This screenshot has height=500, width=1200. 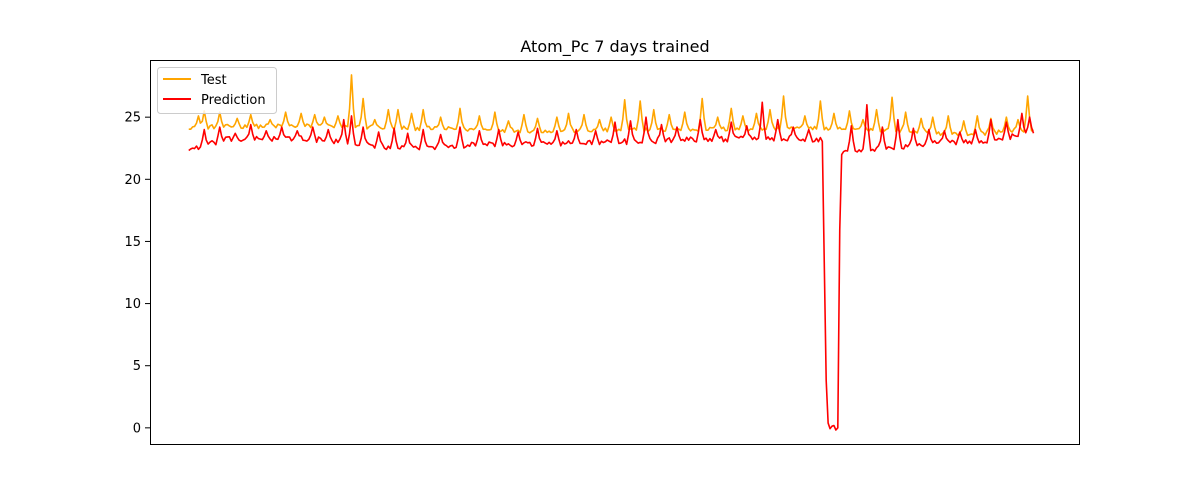 What do you see at coordinates (614, 47) in the screenshot?
I see `chart-title: Atom_Pc 7 days trained` at bounding box center [614, 47].